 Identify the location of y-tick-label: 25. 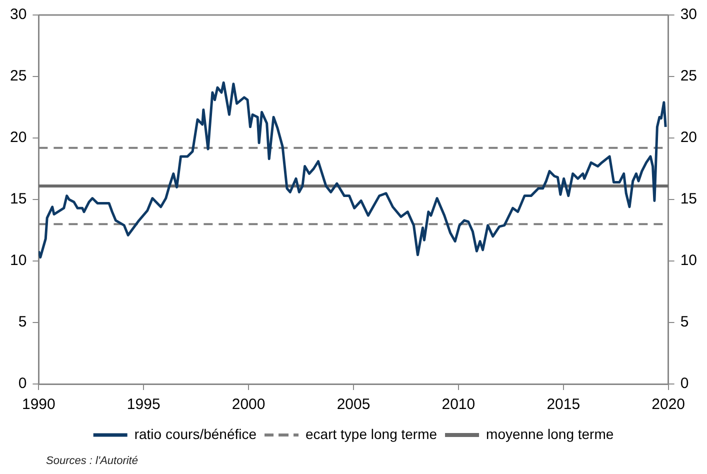
(18, 76).